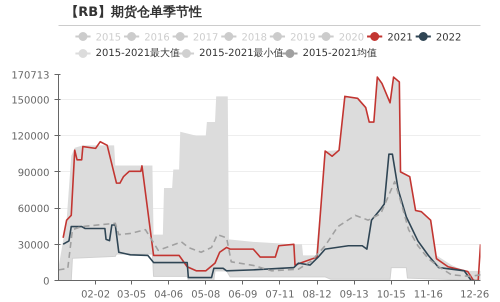 The width and height of the screenshot is (500, 302). Describe the element at coordinates (354, 295) in the screenshot. I see `x-tick-label: 09-13` at that location.